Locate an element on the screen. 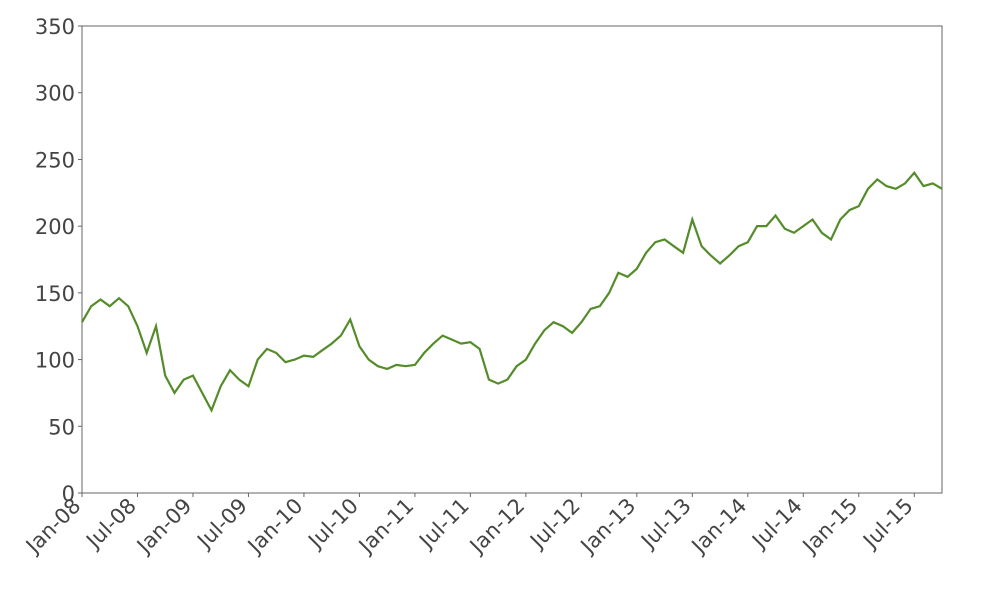  y-tick-label: 50 is located at coordinates (61, 427).